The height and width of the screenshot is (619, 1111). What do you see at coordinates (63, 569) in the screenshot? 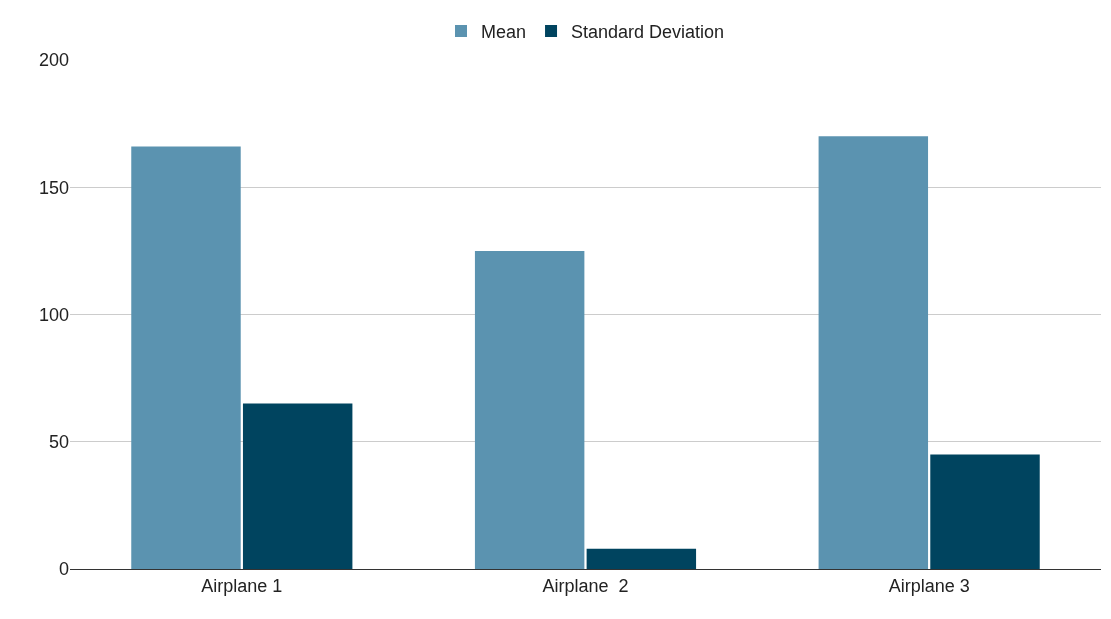
I see `y-tick-label: 0` at bounding box center [63, 569].